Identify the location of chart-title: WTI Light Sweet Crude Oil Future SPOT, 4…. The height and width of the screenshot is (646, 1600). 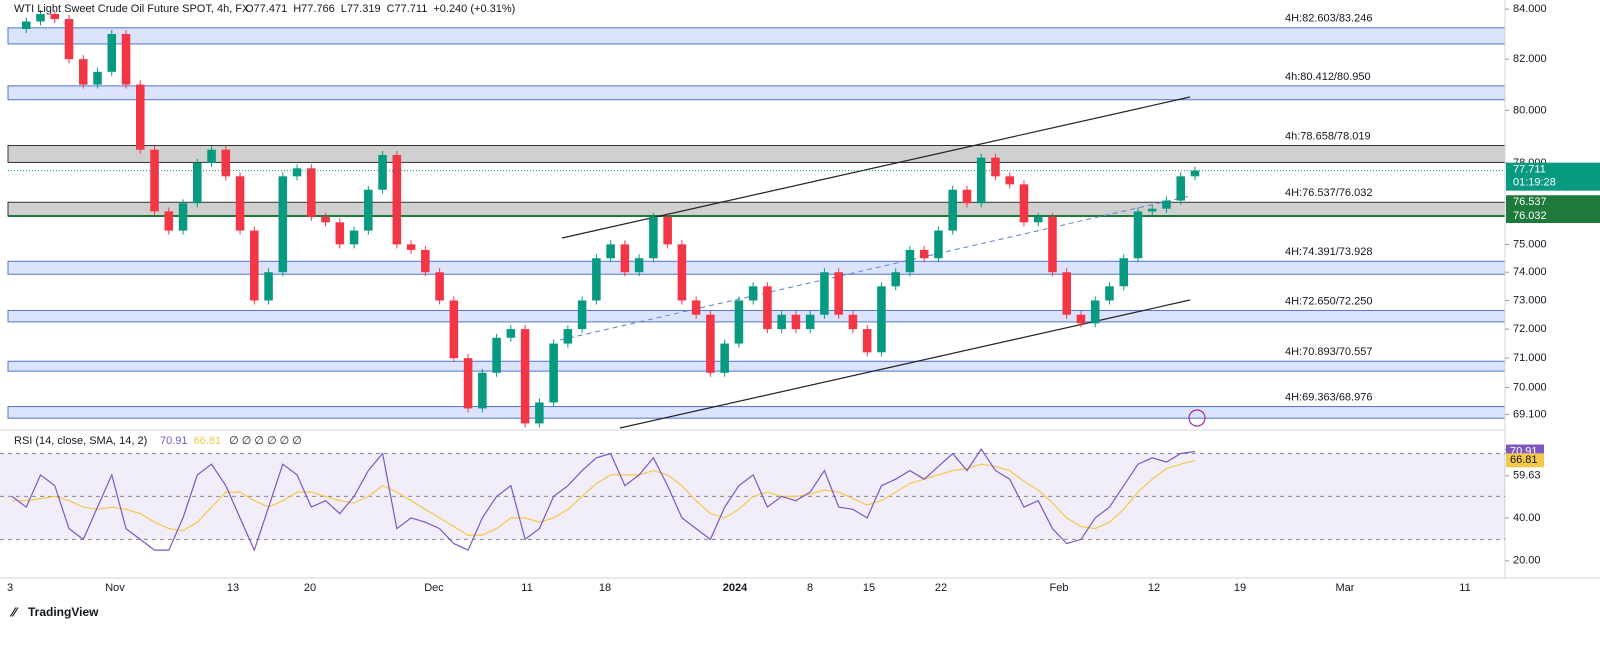
(132, 9).